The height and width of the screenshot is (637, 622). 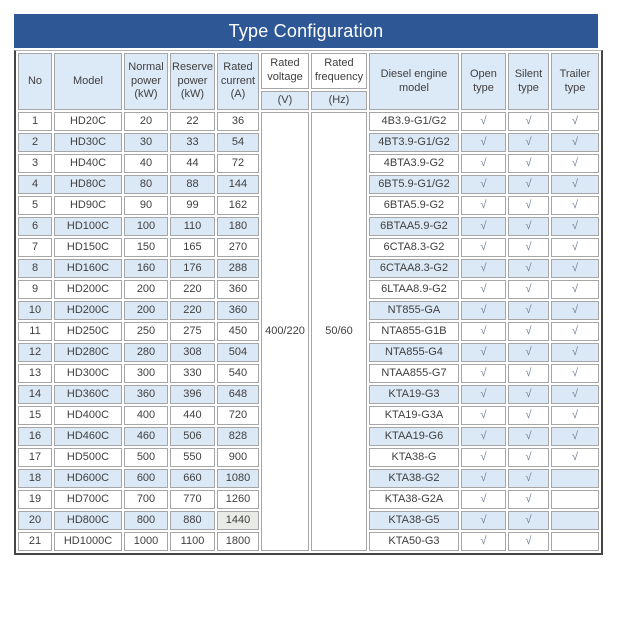 I want to click on cell-normal-power: 400, so click(x=146, y=415).